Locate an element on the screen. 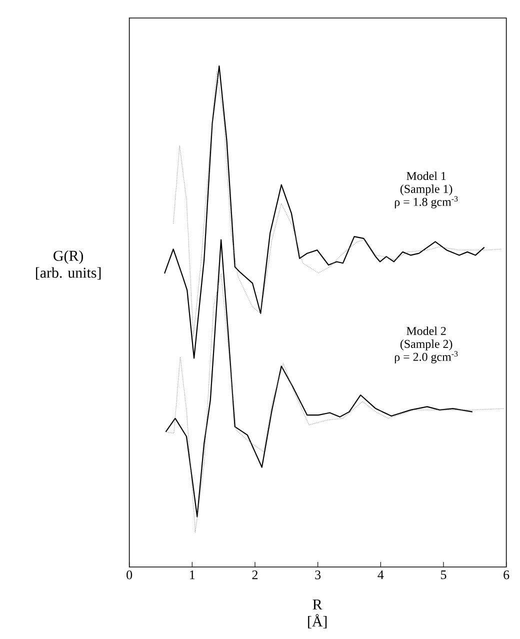  x-tick-label: 2 is located at coordinates (255, 575).